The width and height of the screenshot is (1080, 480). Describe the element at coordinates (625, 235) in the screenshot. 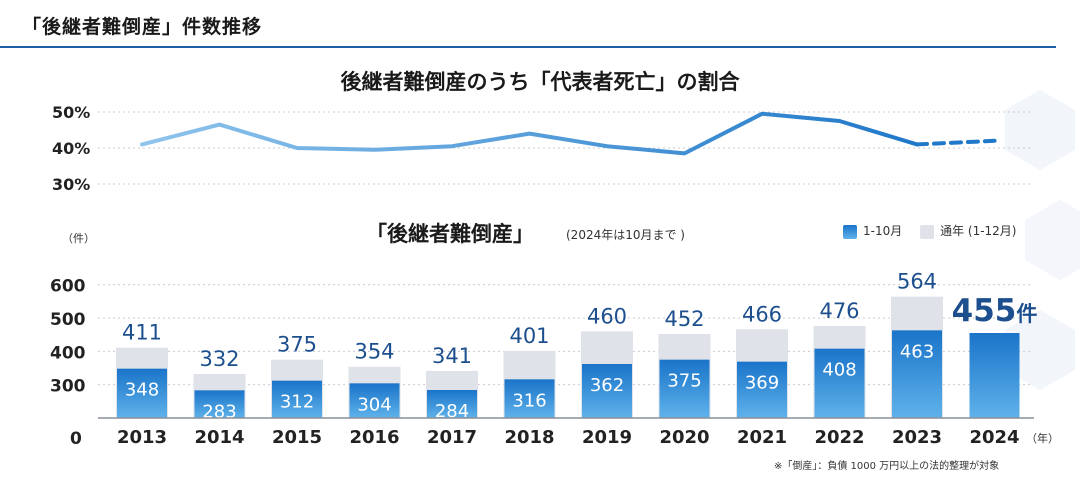

I see `bar-chart-title-note: (2024年は10月まで )` at that location.